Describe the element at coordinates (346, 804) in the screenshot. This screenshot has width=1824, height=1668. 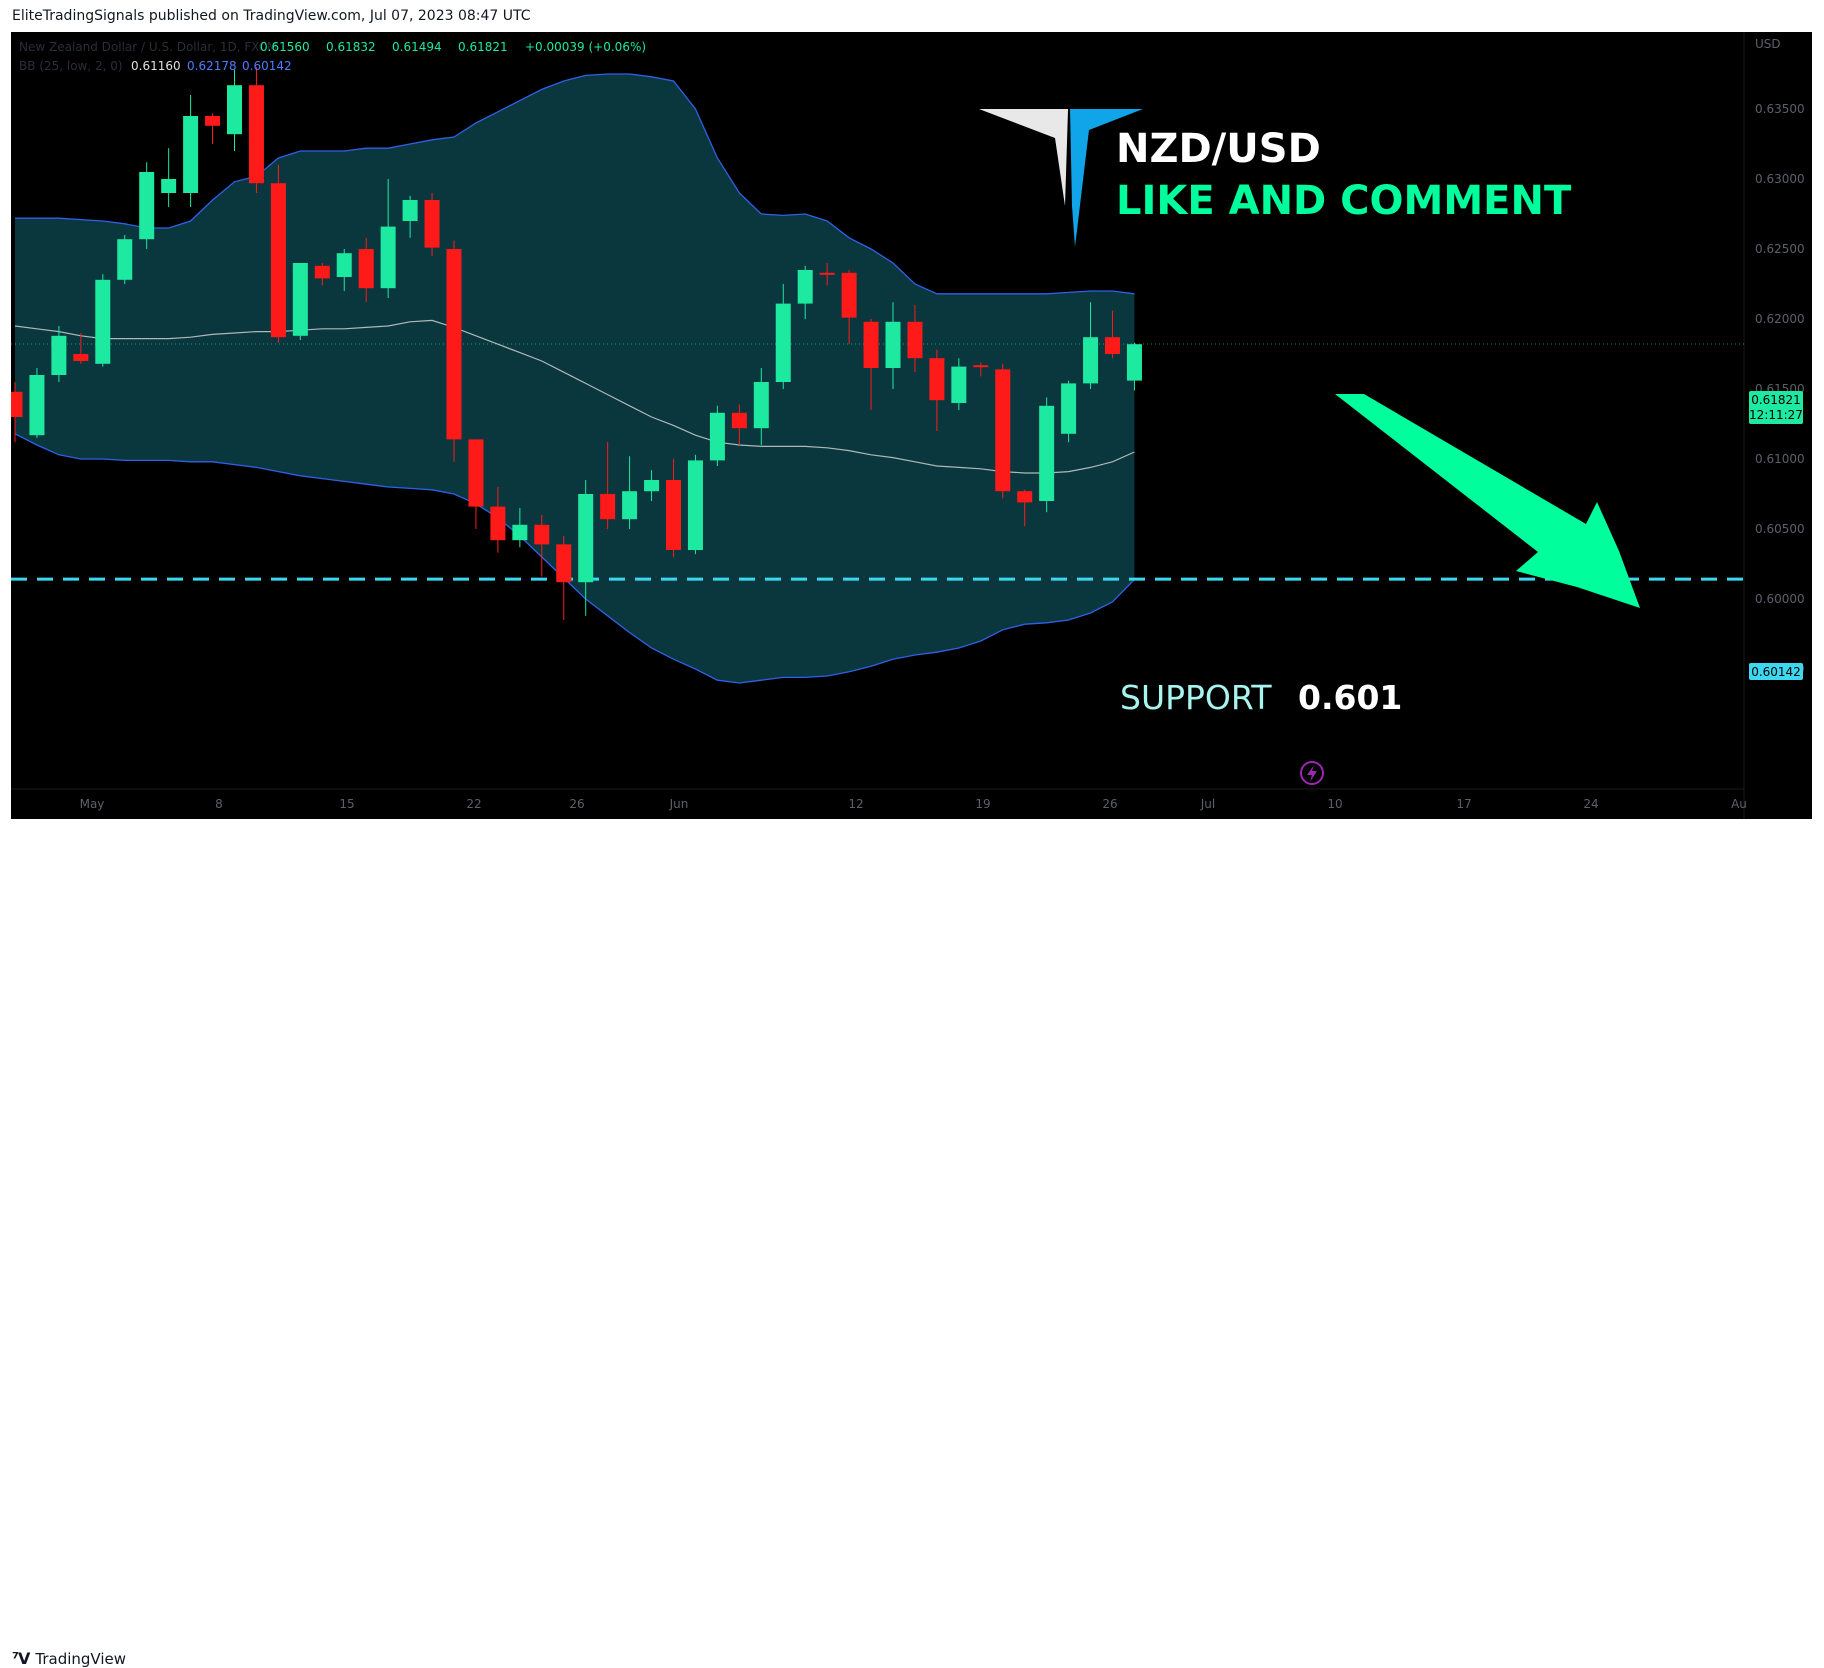
I see `x-axis-tick: 15` at that location.